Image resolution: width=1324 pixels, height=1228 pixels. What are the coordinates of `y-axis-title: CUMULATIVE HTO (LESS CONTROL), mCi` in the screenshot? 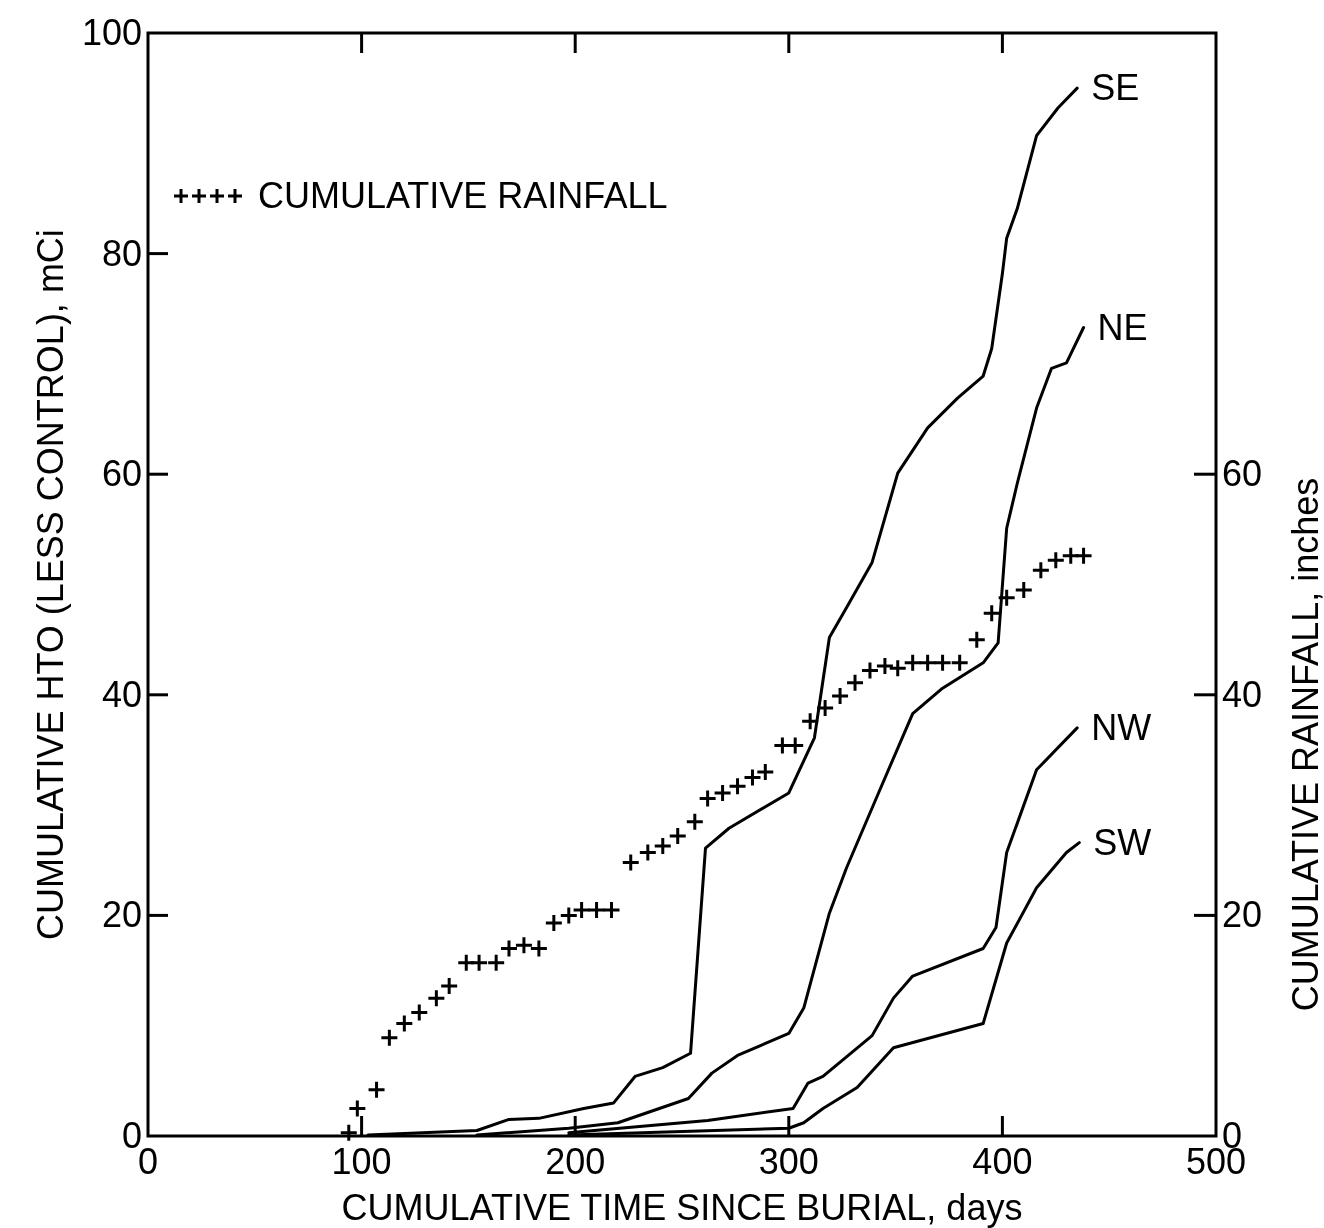 It's located at (50, 584).